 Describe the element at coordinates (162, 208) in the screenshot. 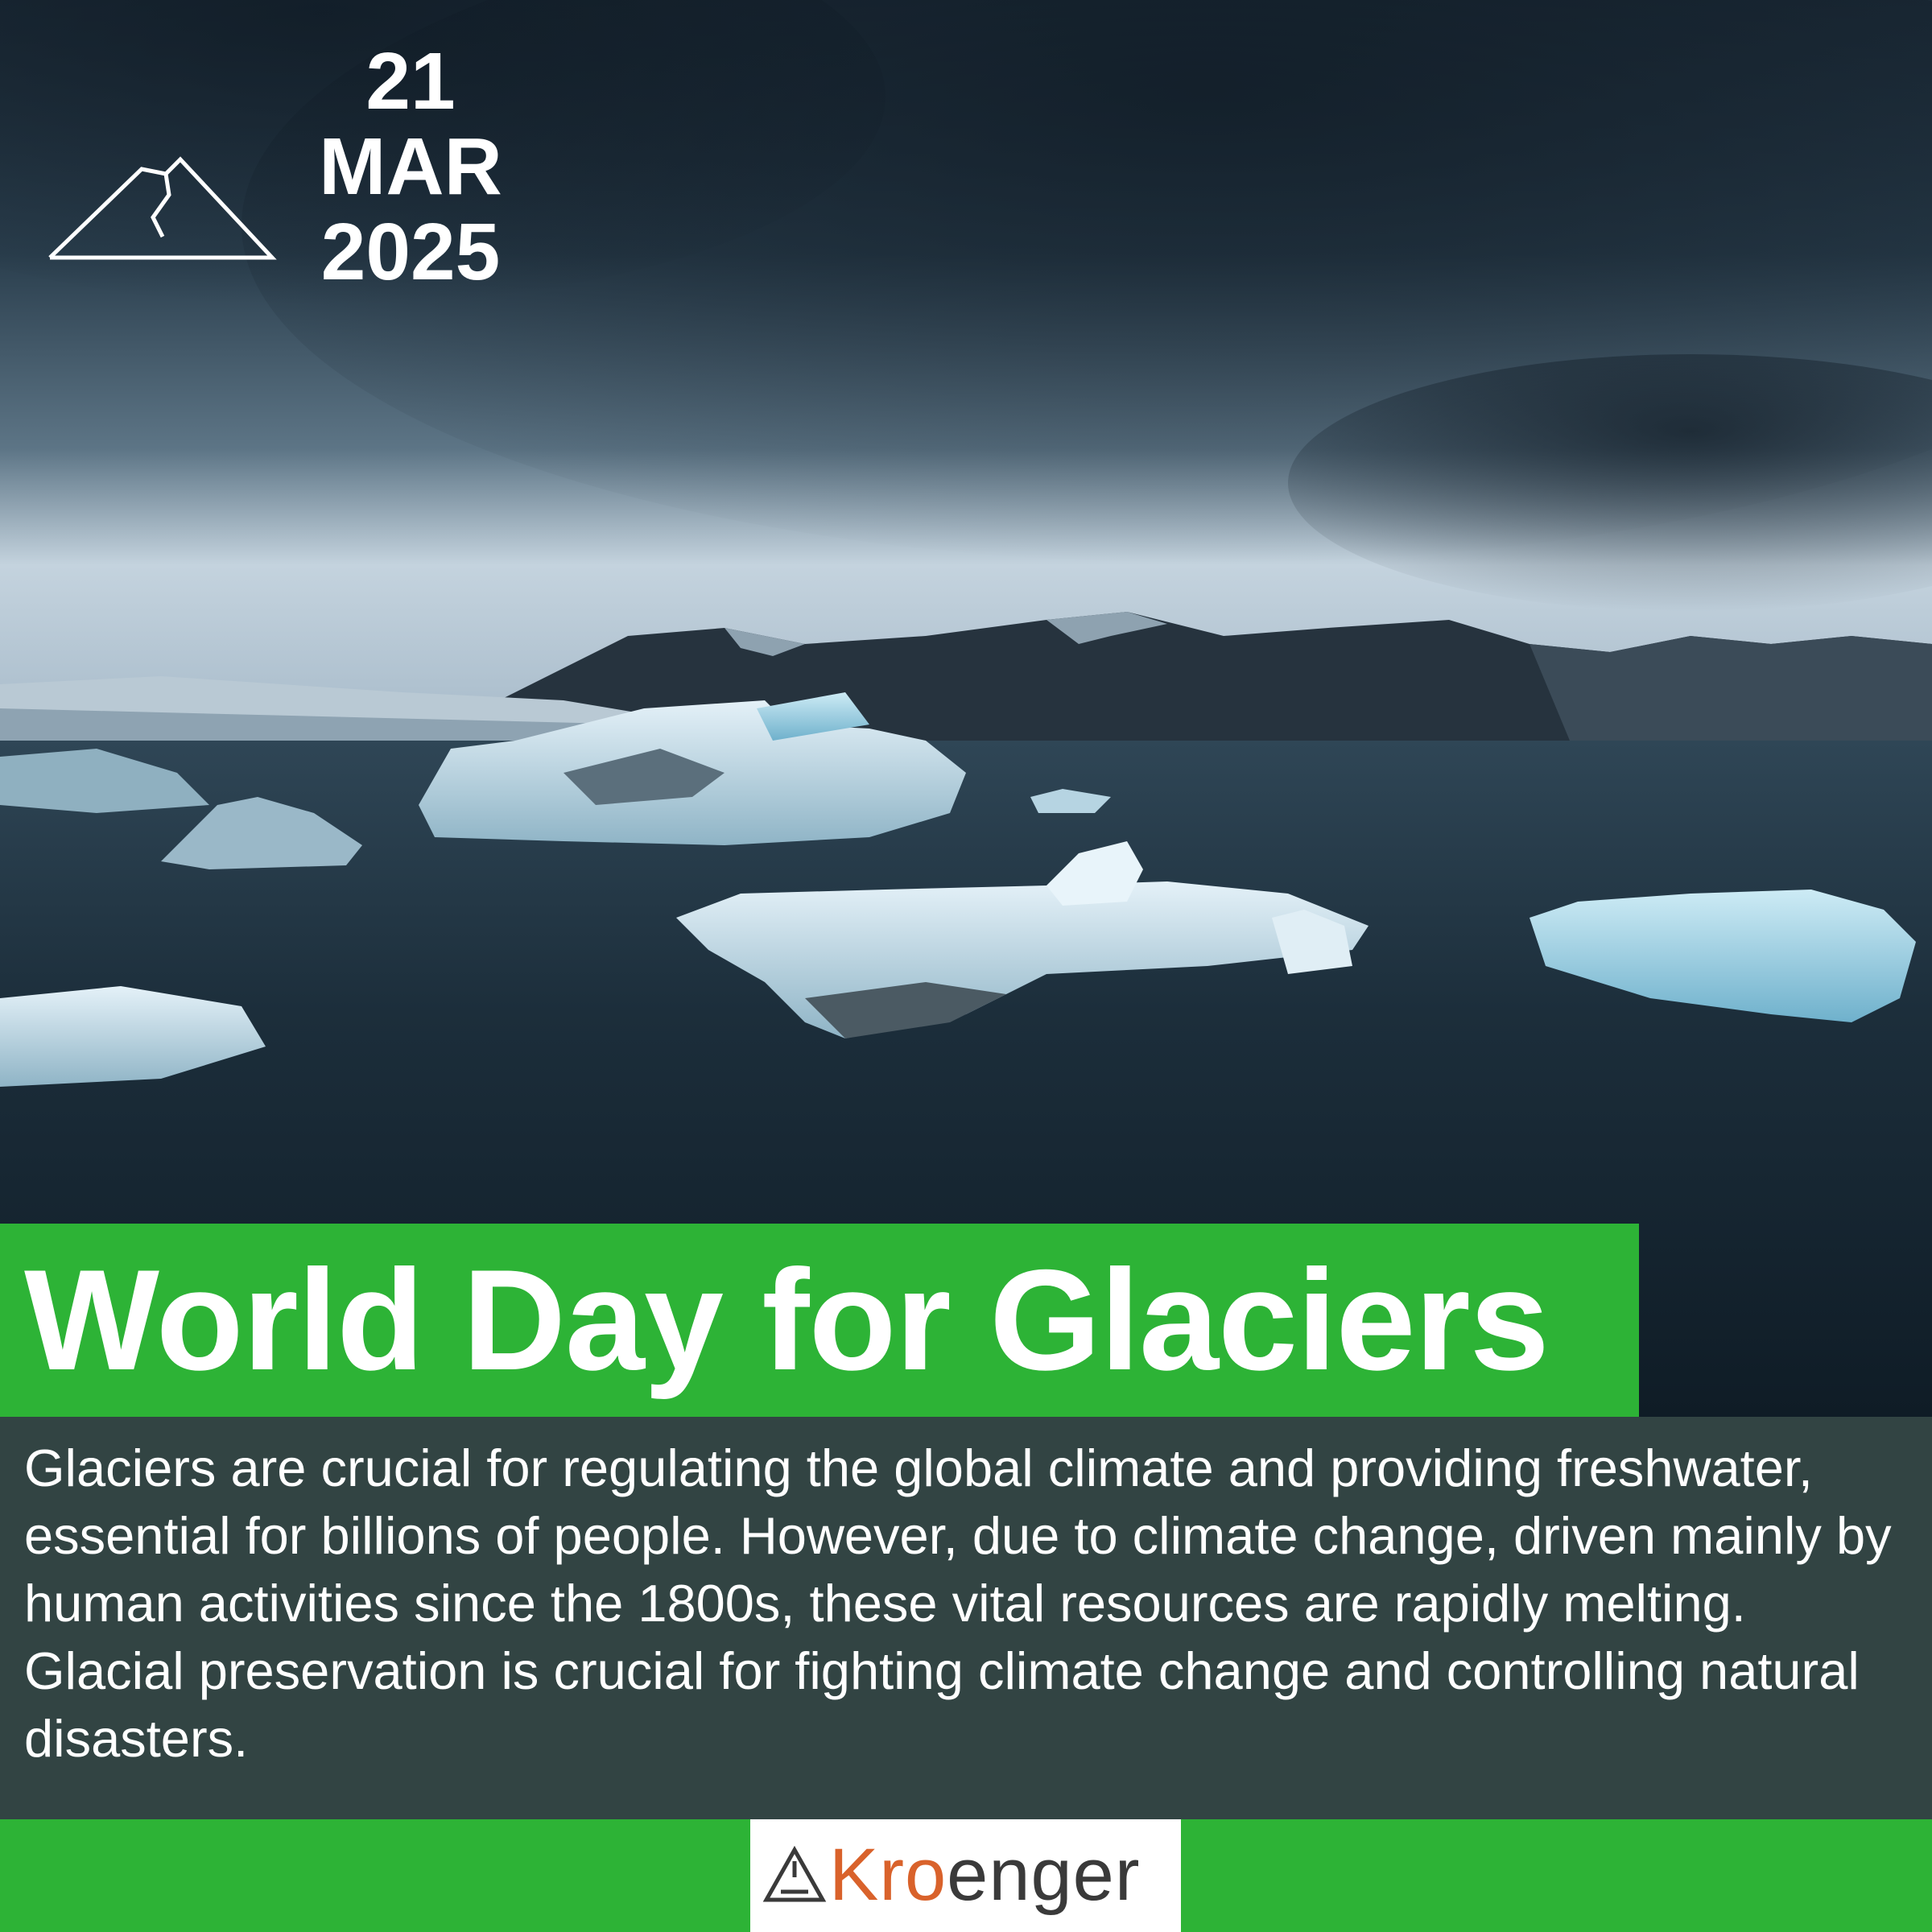

I see `mountain-icon` at that location.